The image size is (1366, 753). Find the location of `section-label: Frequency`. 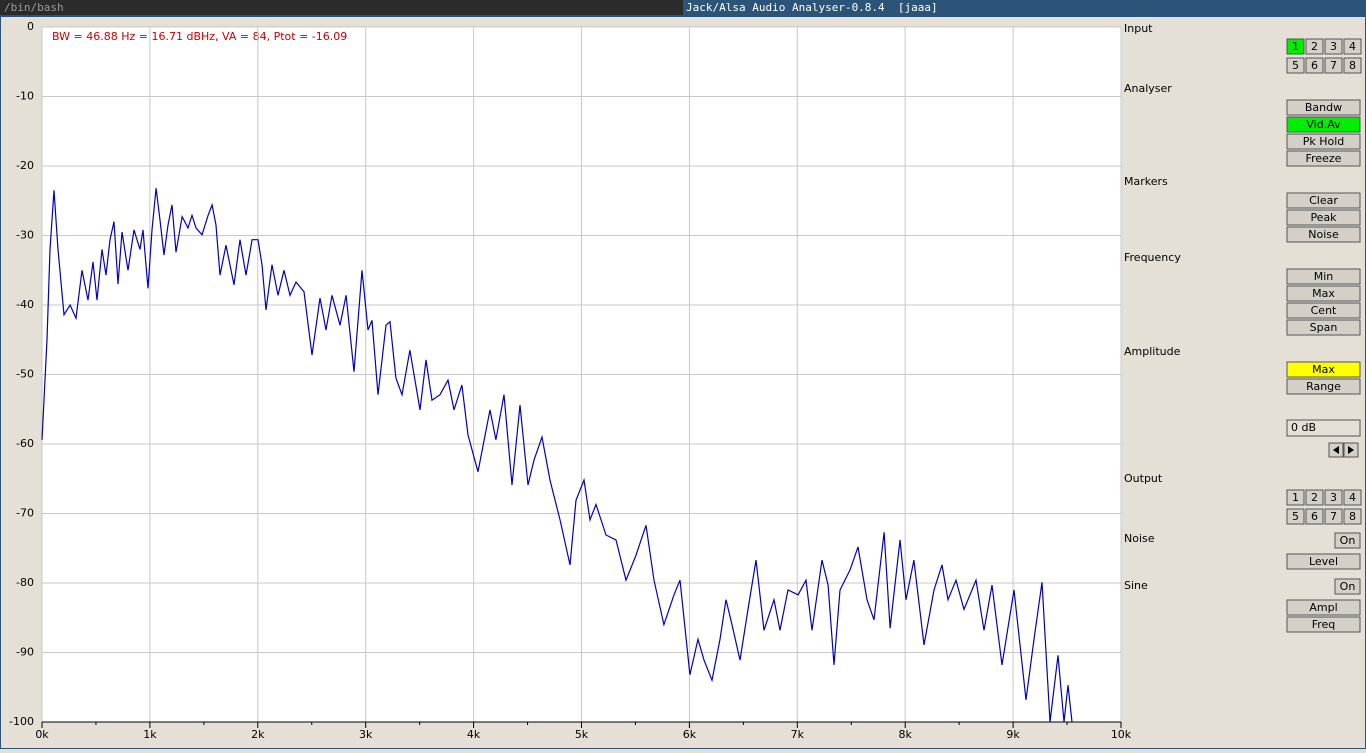

section-label: Frequency is located at coordinates (1152, 257).